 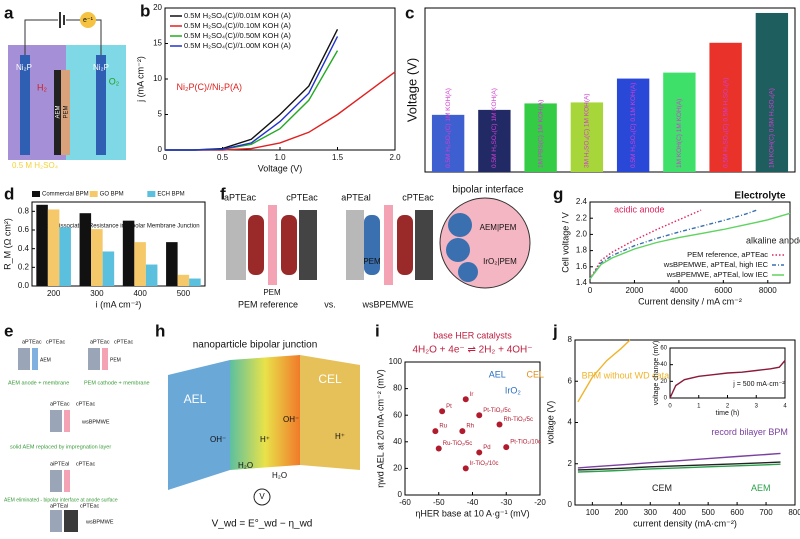 I want to click on x-tick-label: 200, so click(x=54, y=293).